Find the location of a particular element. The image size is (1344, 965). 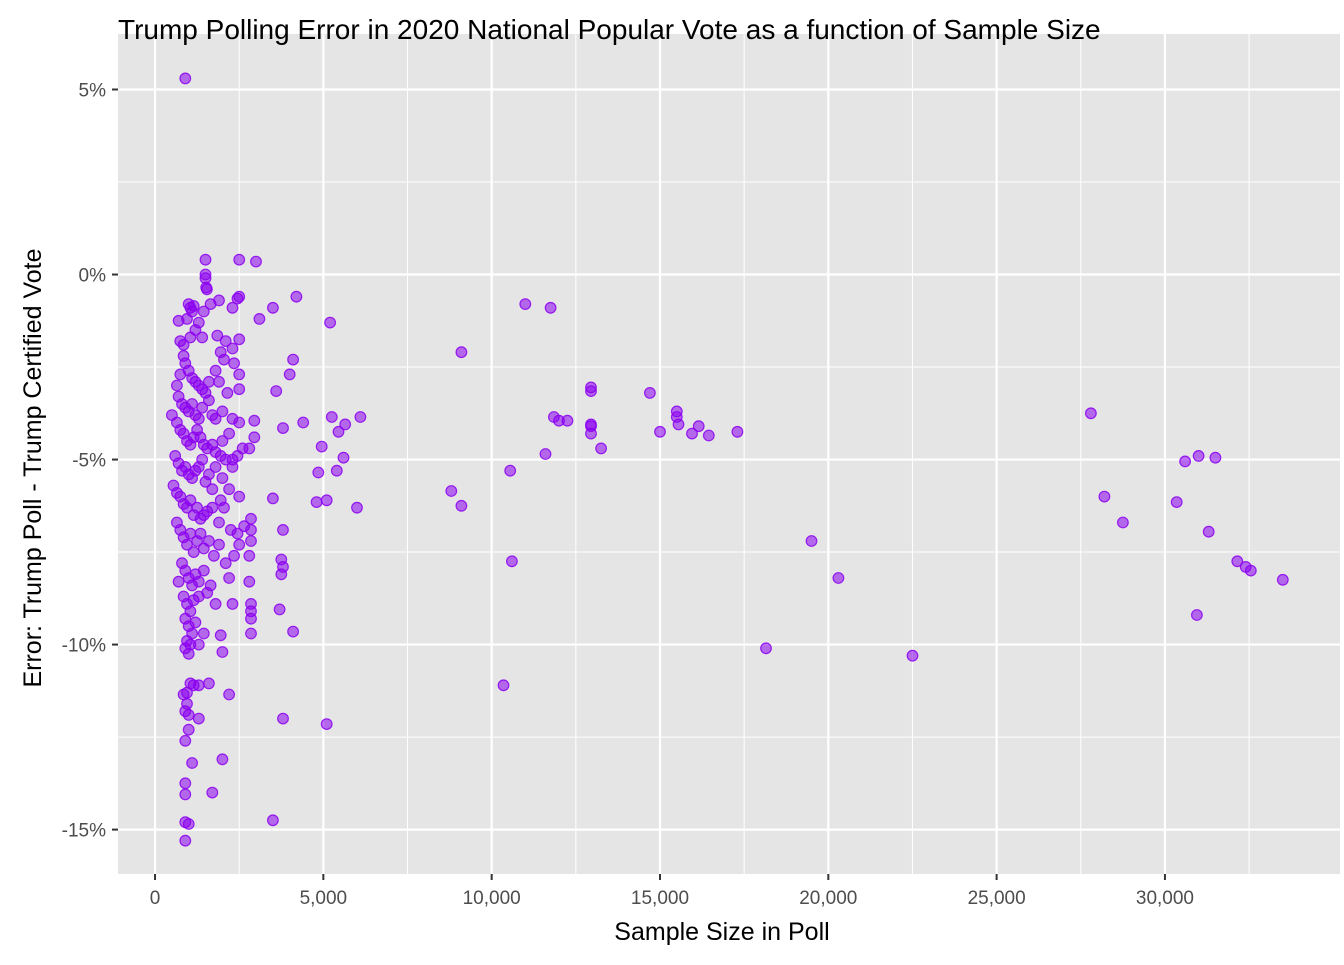

x-axis-title: Sample Size in Poll is located at coordinates (721, 932).